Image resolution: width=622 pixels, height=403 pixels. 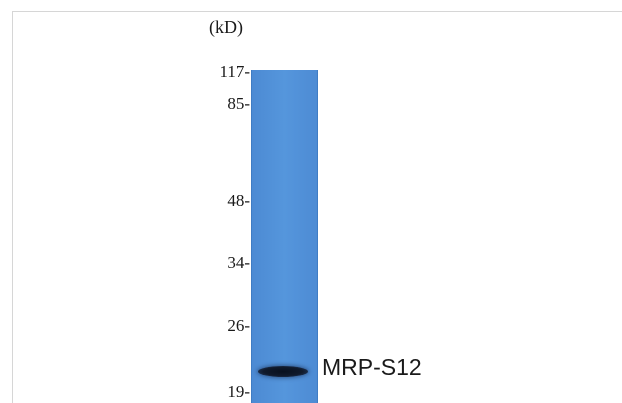 I want to click on blot-lane, so click(x=284, y=236).